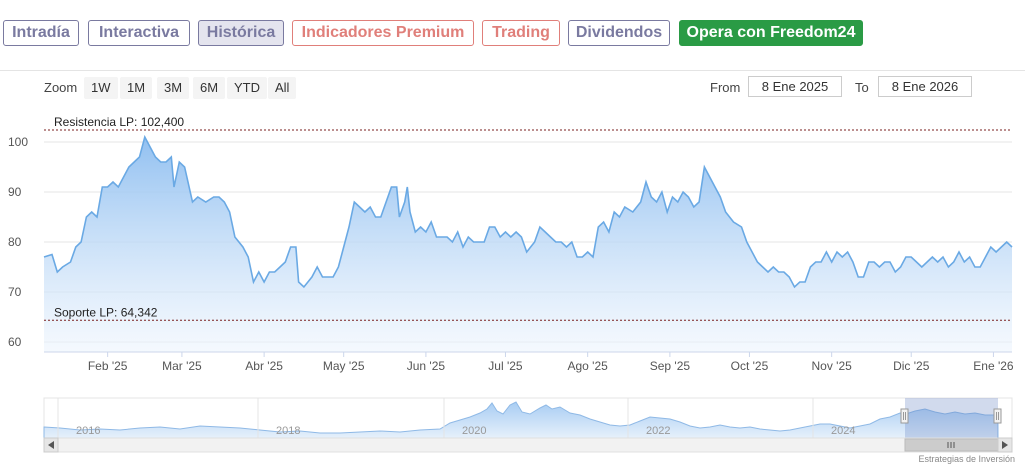 The height and width of the screenshot is (470, 1025). What do you see at coordinates (521, 33) in the screenshot?
I see `tab-trading: Trading` at bounding box center [521, 33].